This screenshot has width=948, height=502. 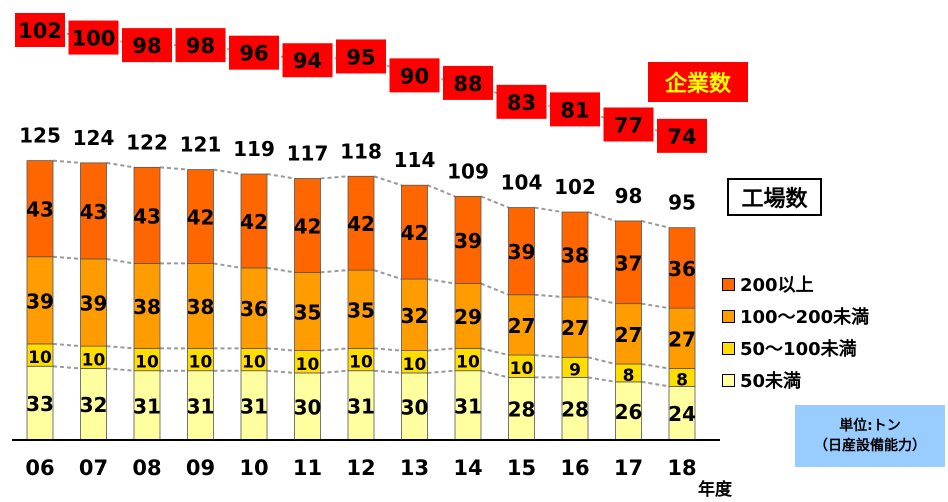 What do you see at coordinates (40, 404) in the screenshot?
I see `bar-value-label: 33` at bounding box center [40, 404].